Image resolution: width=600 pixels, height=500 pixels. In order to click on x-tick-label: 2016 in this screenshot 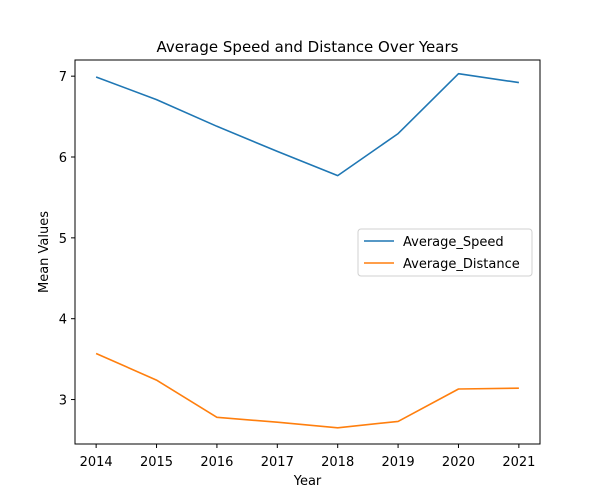, I will do `click(216, 462)`.